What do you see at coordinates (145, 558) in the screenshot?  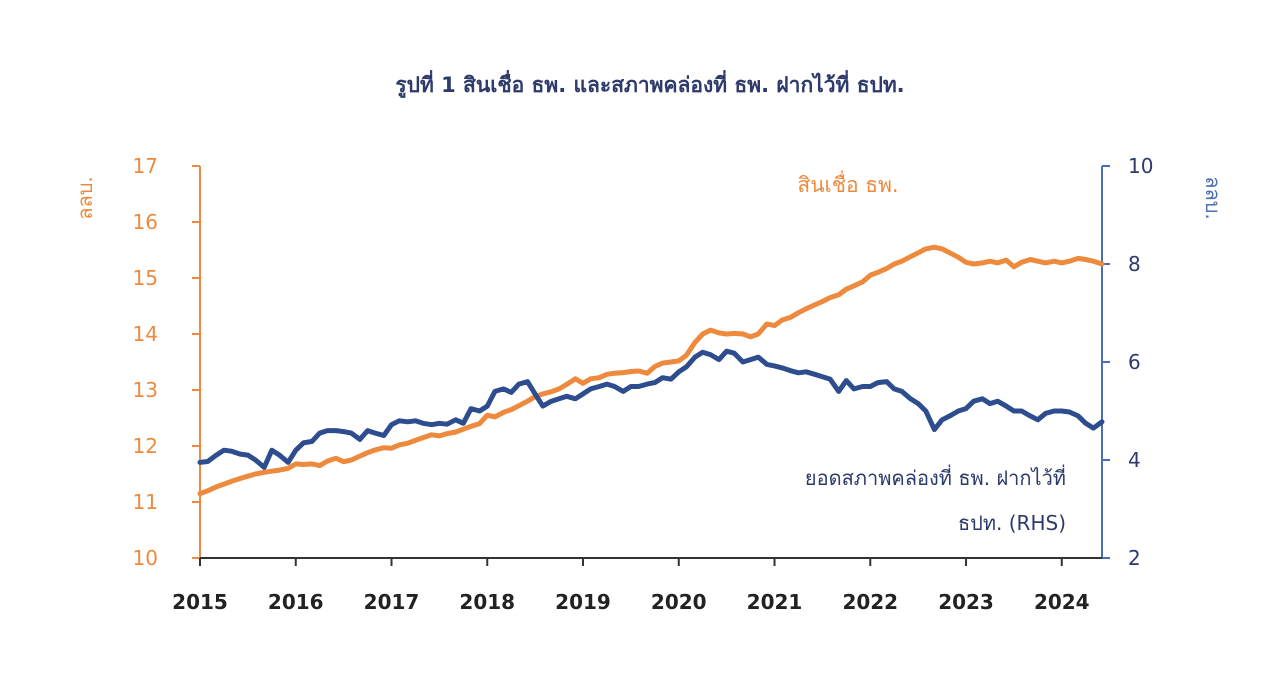 I see `left-tick-label: 10` at bounding box center [145, 558].